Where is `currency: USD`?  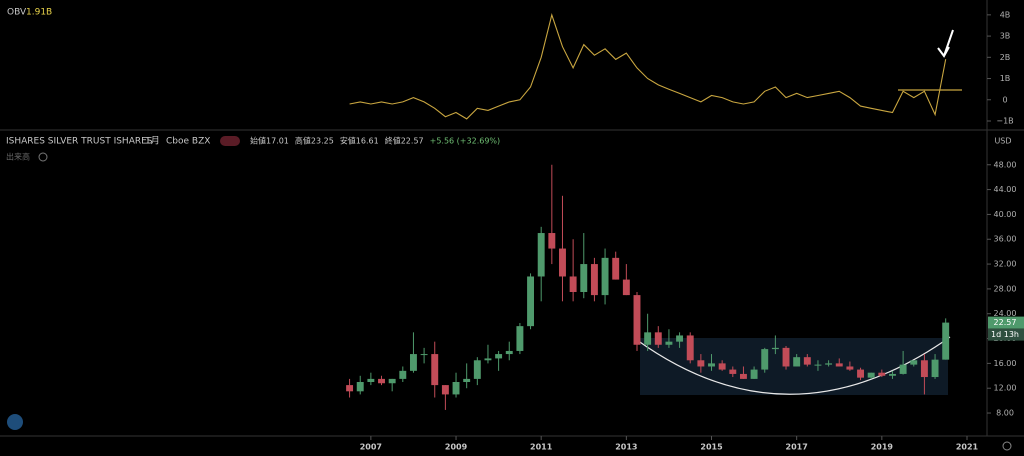 currency: USD is located at coordinates (1002, 141).